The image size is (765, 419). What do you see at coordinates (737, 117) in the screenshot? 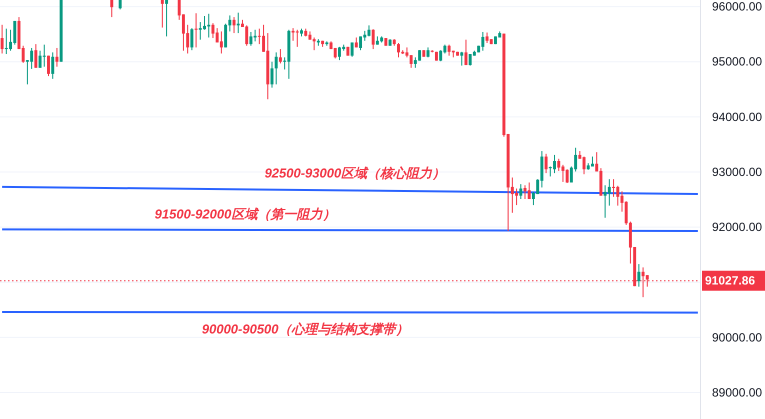
I see `y-tick-label: 94000.00` at bounding box center [737, 117].